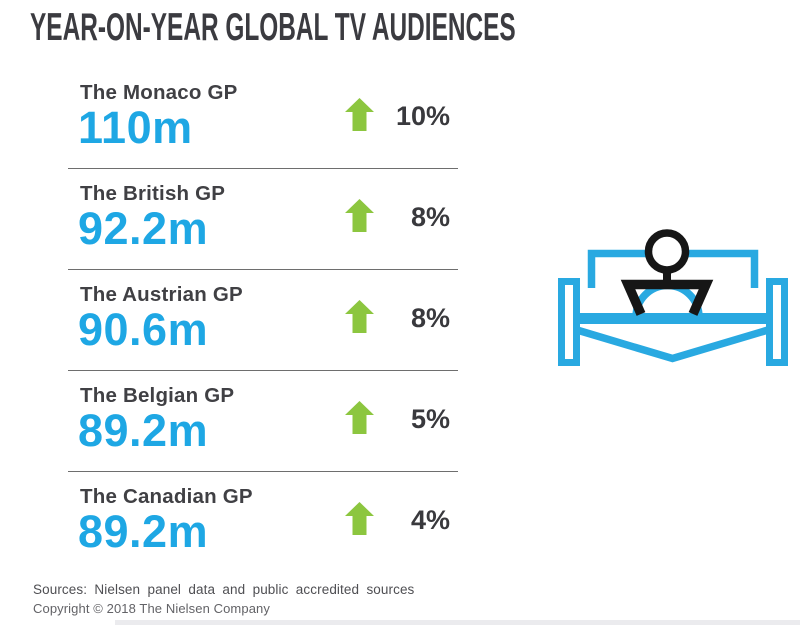  Describe the element at coordinates (273, 27) in the screenshot. I see `page-title: YEAR-ON-YEAR GLOBAL TV AUDIENCES` at that location.